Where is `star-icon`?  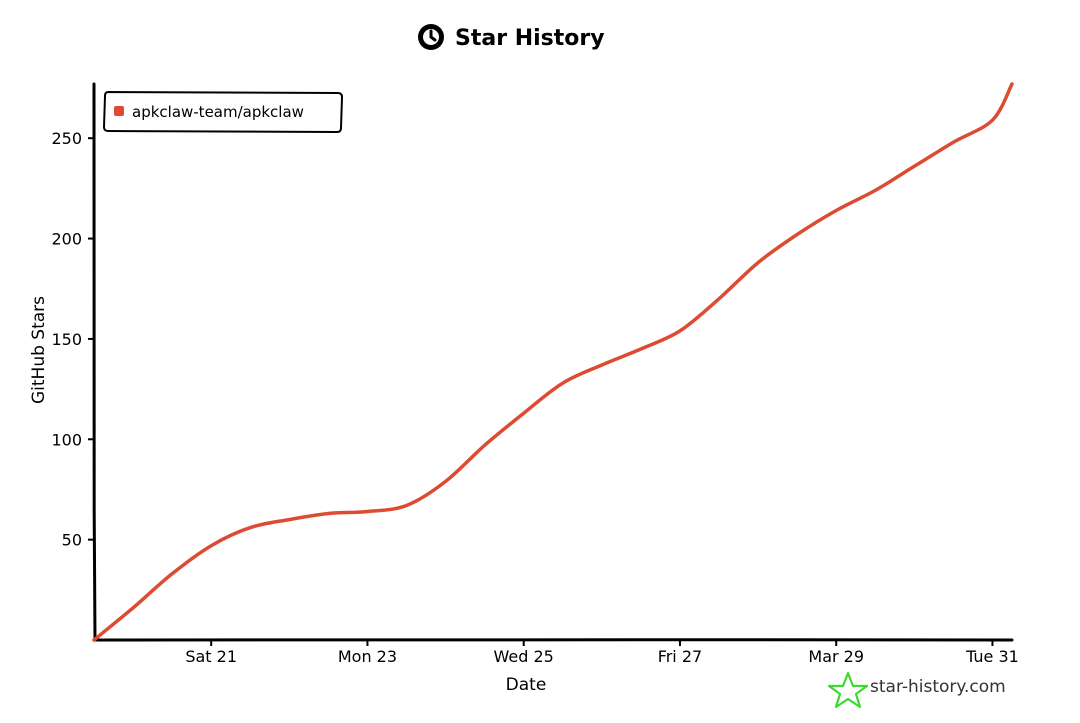
star-icon is located at coordinates (848, 690).